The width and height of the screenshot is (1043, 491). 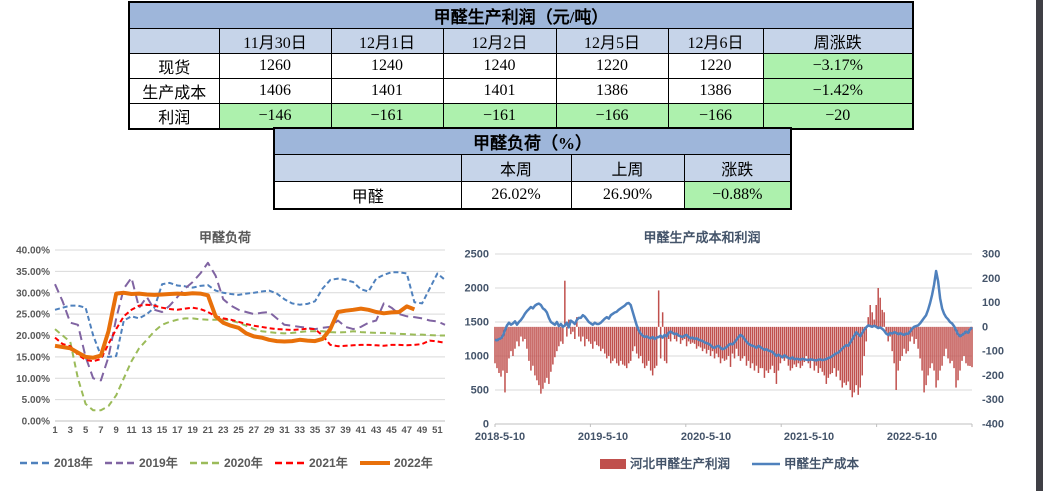 What do you see at coordinates (284, 430) in the screenshot?
I see `x-tick-label: 31` at bounding box center [284, 430].